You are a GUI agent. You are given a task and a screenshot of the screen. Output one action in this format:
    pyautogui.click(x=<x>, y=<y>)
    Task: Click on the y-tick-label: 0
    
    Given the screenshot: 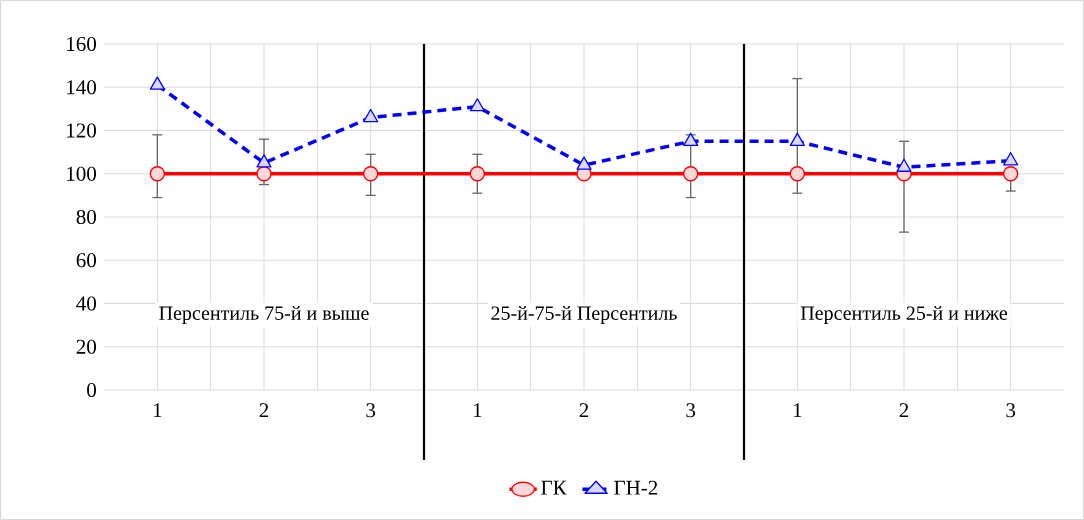 What is the action you would take?
    pyautogui.click(x=92, y=390)
    